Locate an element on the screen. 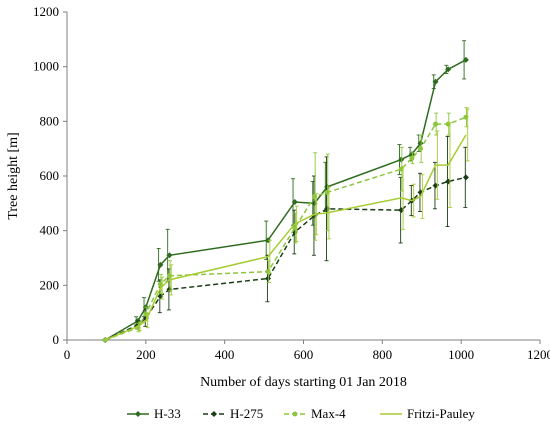 Image resolution: width=550 pixels, height=429 pixels. legend-item-1: H-275 is located at coordinates (233, 413).